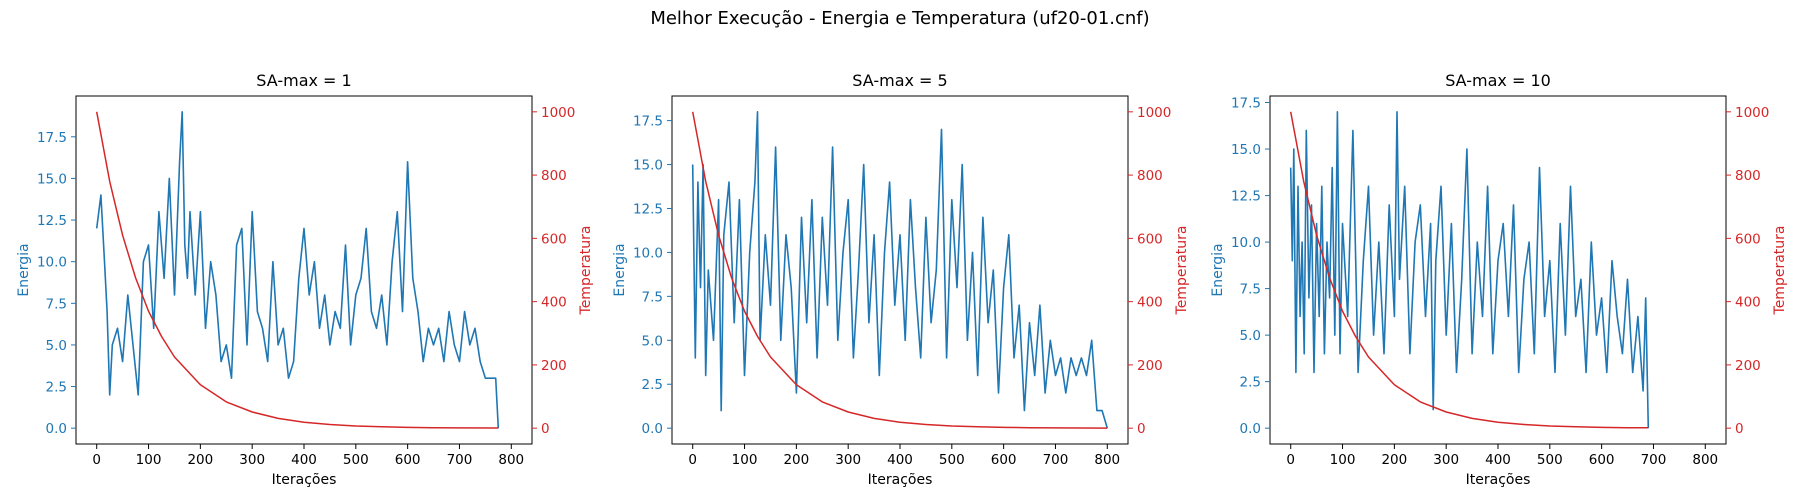 The width and height of the screenshot is (1800, 500). Describe the element at coordinates (303, 80) in the screenshot. I see `subplot-title: SA-max = 1` at that location.